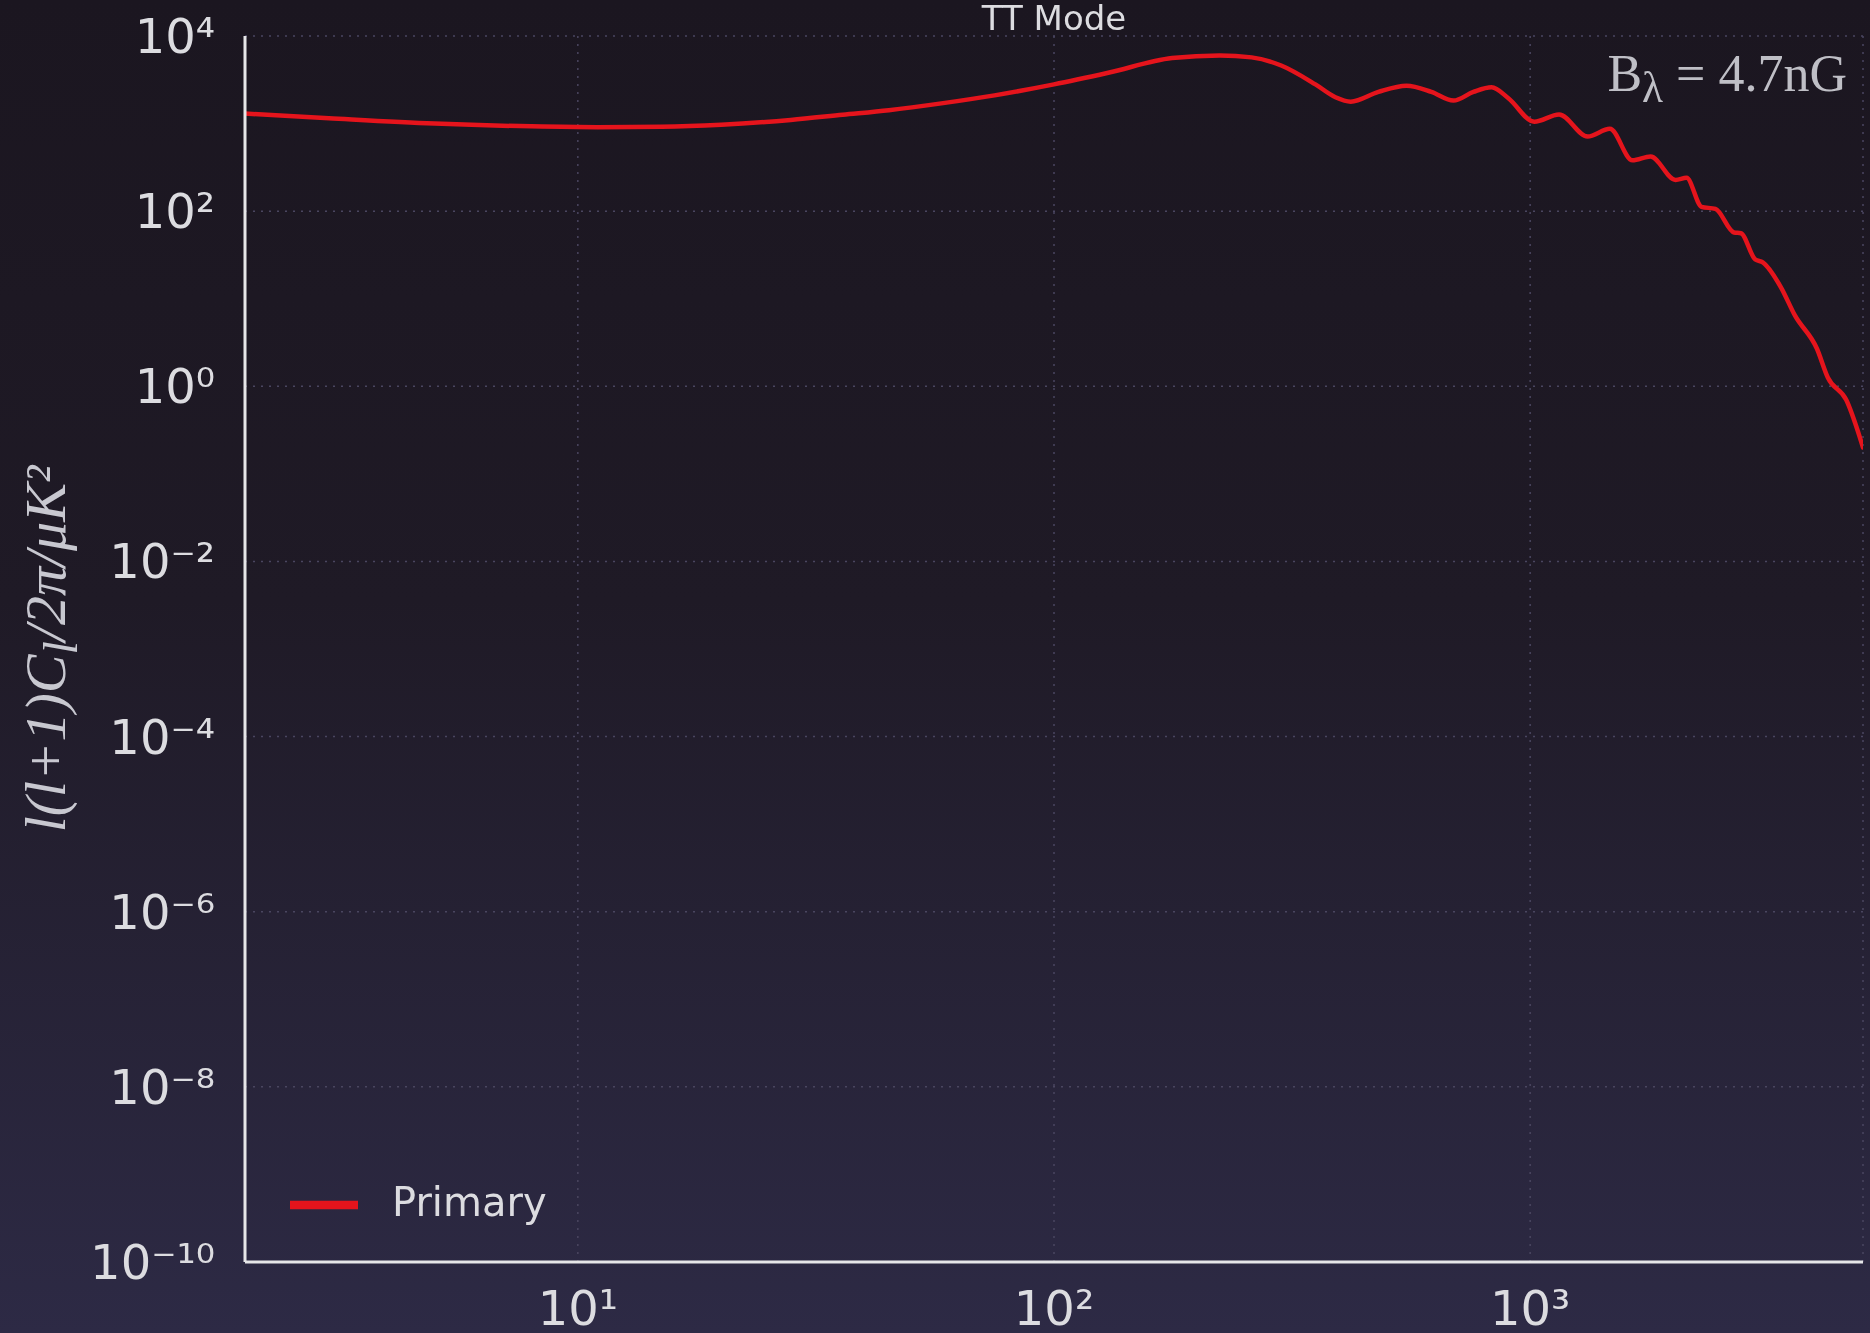 Image resolution: width=1870 pixels, height=1333 pixels. Describe the element at coordinates (162, 911) in the screenshot. I see `y-tick-label: 10⁻⁶` at that location.